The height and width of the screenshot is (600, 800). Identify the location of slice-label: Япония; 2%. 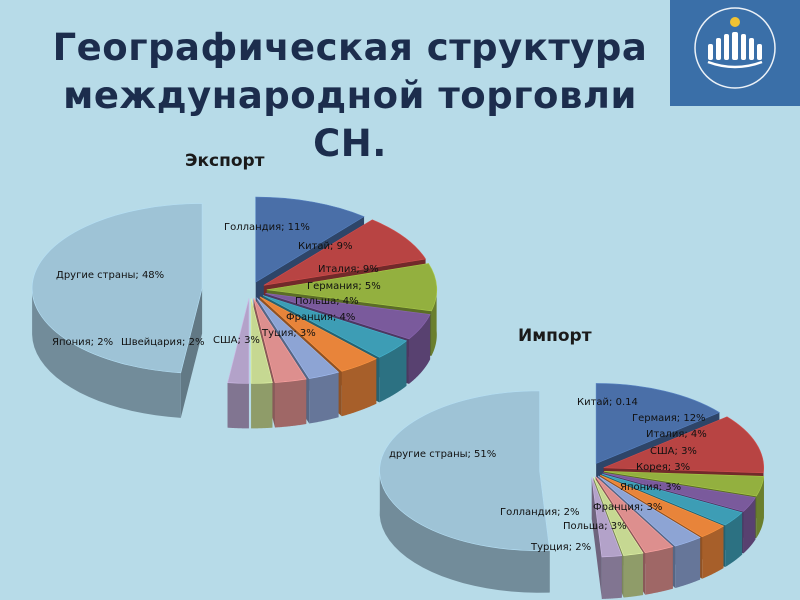
(82, 342).